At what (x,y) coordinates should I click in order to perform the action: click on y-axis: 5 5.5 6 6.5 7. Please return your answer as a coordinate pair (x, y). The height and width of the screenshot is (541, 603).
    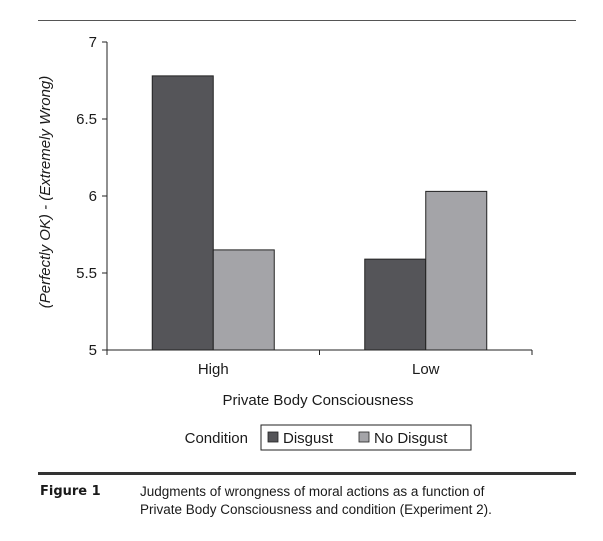
    Looking at the image, I should click on (92, 196).